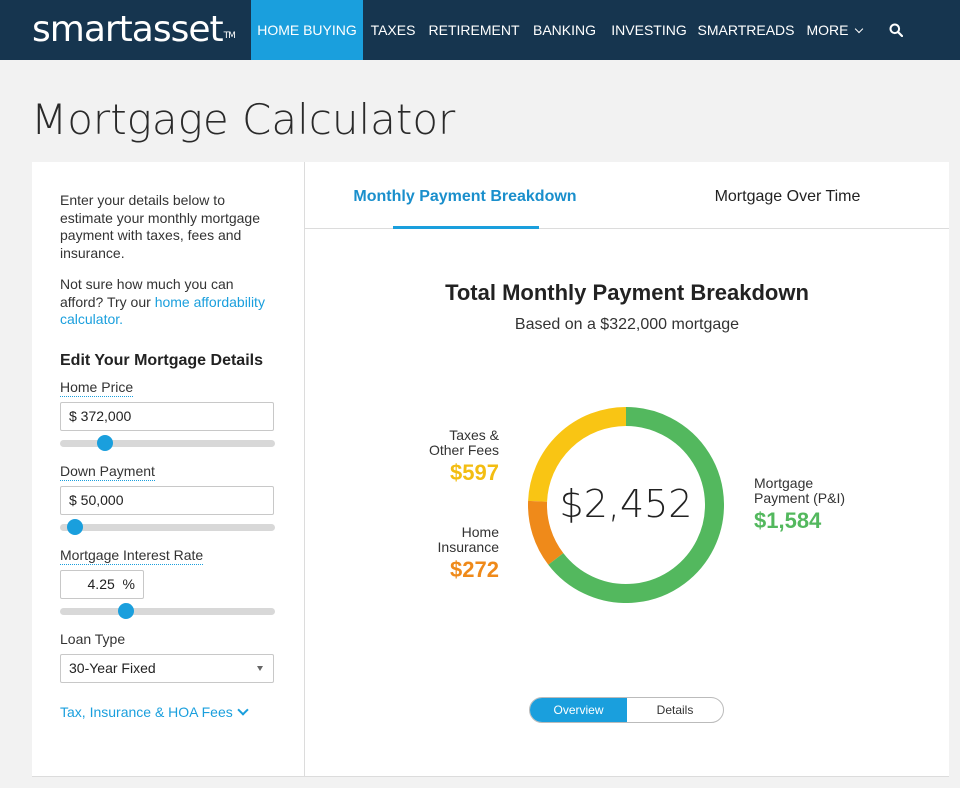 The image size is (960, 788). What do you see at coordinates (128, 29) in the screenshot?
I see `logo-text: smartasset` at bounding box center [128, 29].